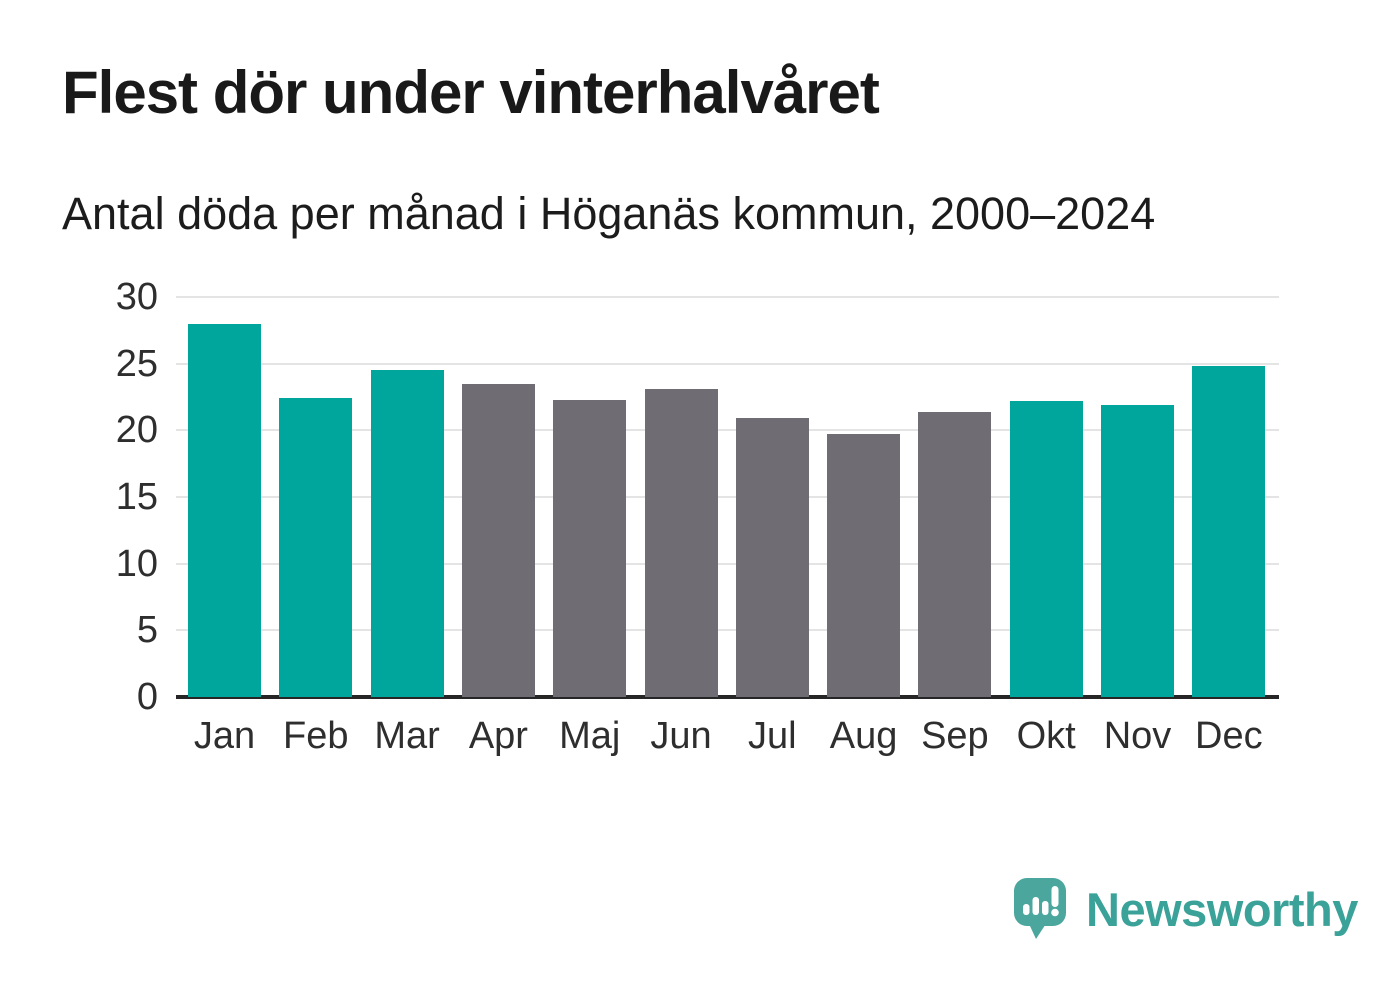  I want to click on bar-maj, so click(590, 548).